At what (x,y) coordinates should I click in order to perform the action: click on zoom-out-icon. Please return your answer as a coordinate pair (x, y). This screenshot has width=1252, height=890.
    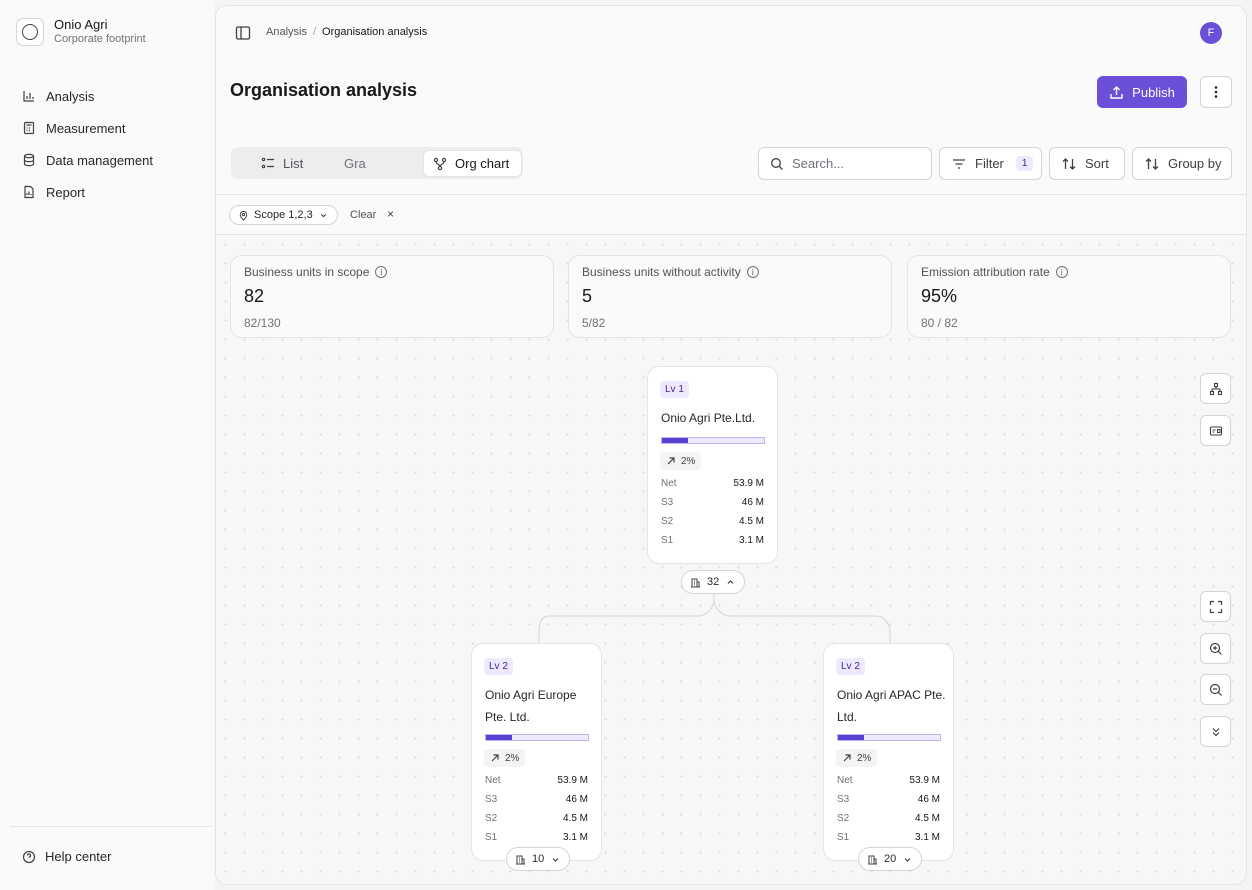
    Looking at the image, I should click on (1215, 689).